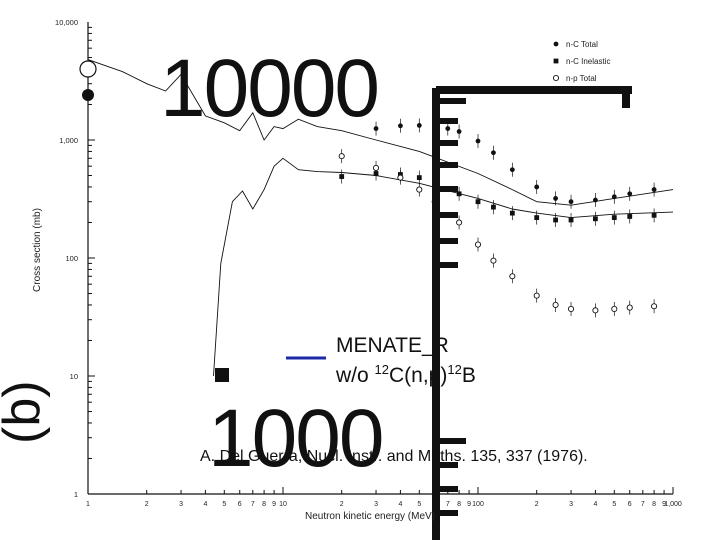 The image size is (720, 540). Describe the element at coordinates (88, 504) in the screenshot. I see `x-tick-label: 1` at that location.